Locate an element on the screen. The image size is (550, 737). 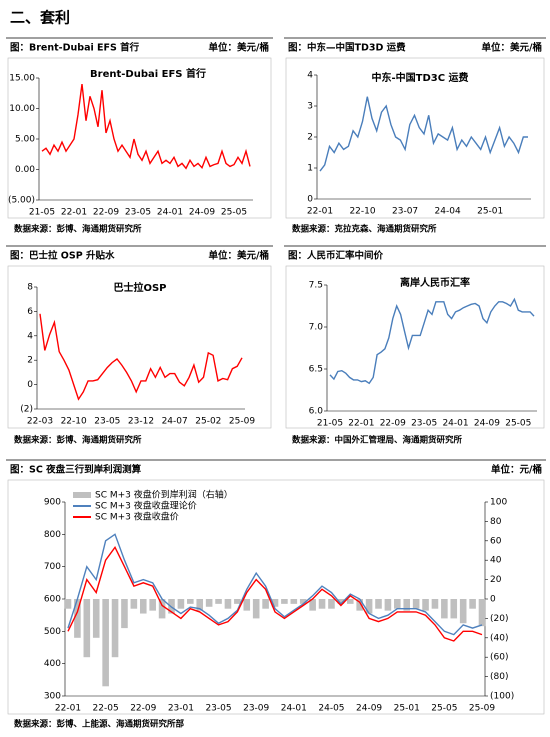
y-tick-label: 800 is located at coordinates (52, 535).